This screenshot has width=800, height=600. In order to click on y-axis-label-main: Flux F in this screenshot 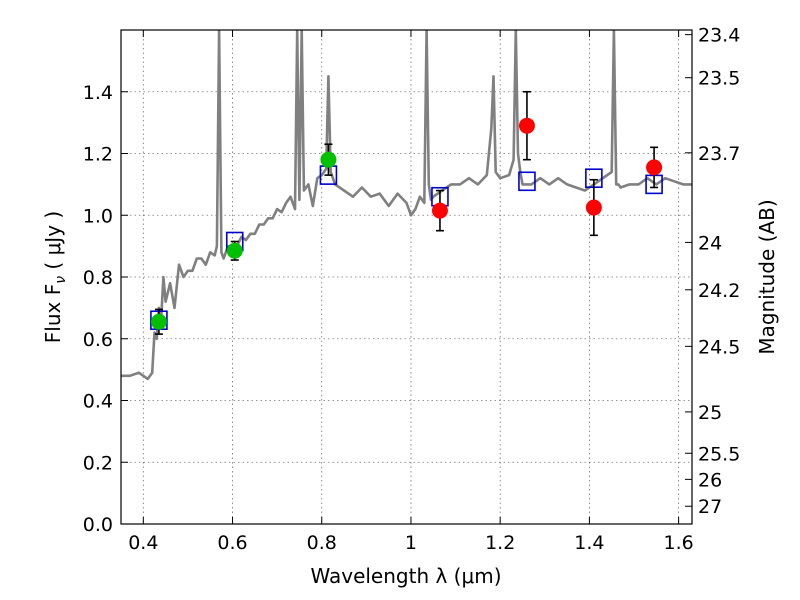, I will do `click(53, 313)`.